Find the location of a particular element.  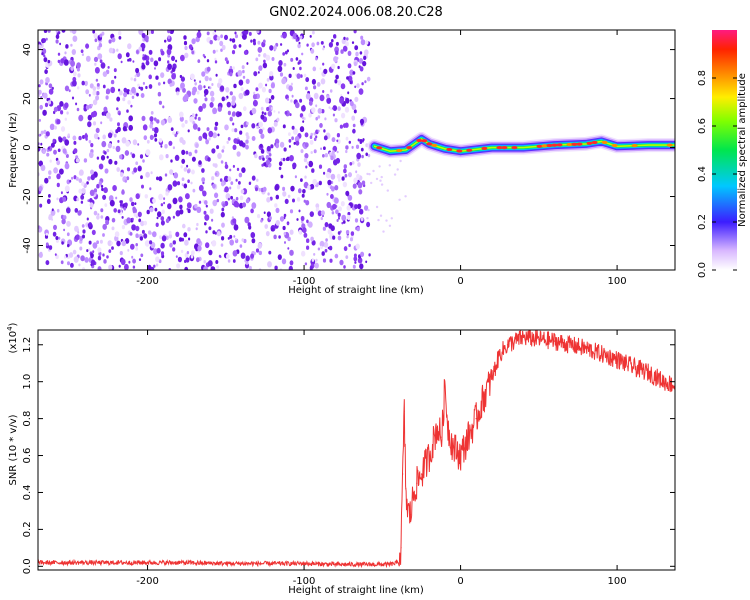

x-tick-label: -100 is located at coordinates (304, 281).